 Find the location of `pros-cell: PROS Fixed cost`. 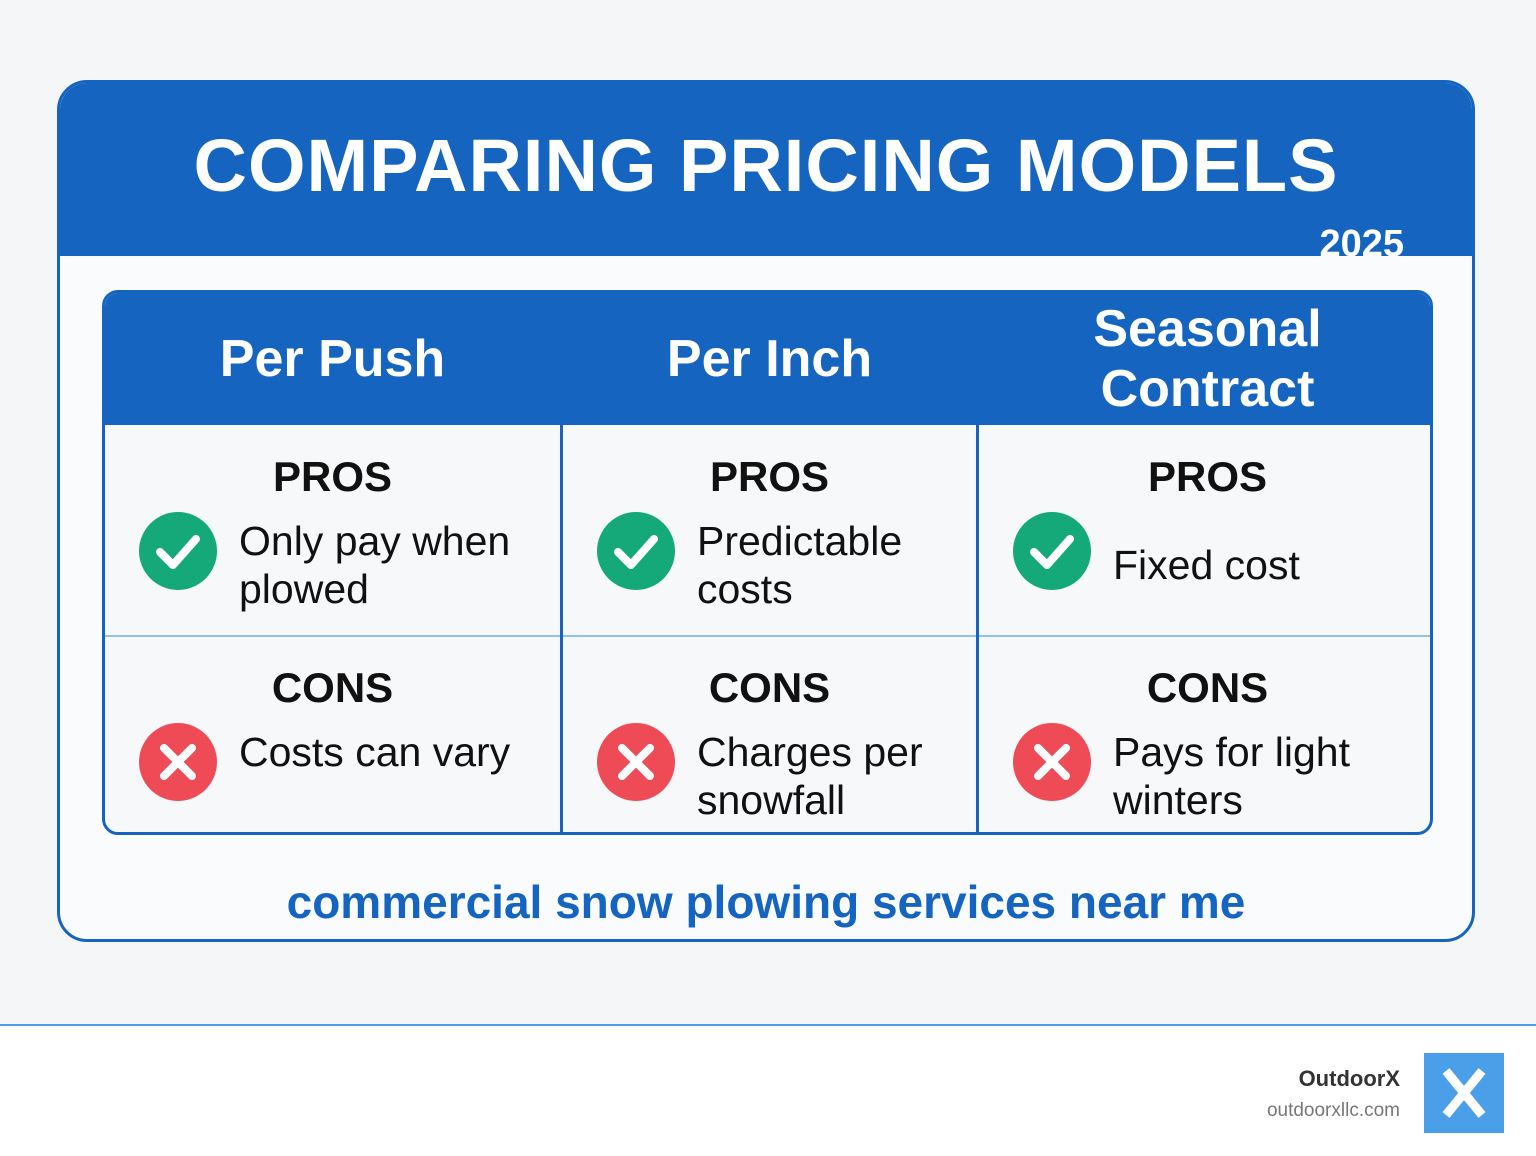

pros-cell: PROS Fixed cost is located at coordinates (1204, 531).